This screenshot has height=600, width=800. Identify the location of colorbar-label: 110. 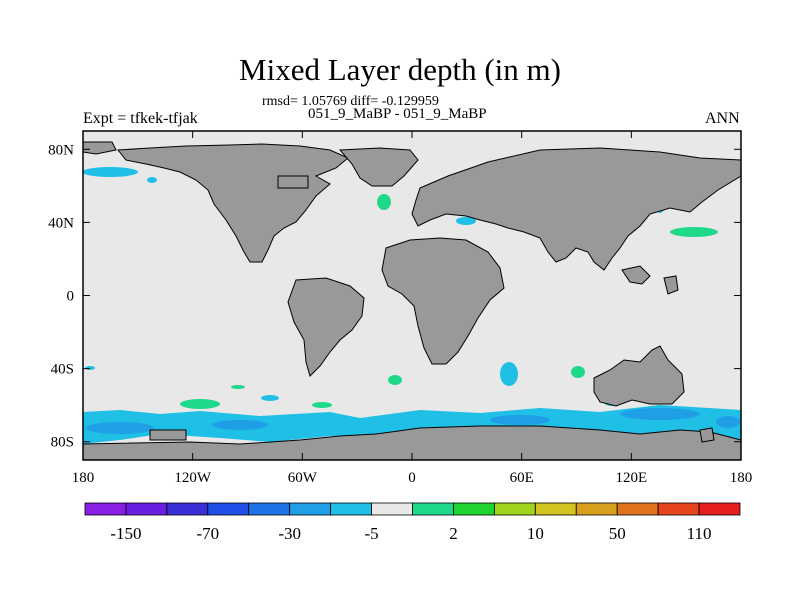
(699, 533).